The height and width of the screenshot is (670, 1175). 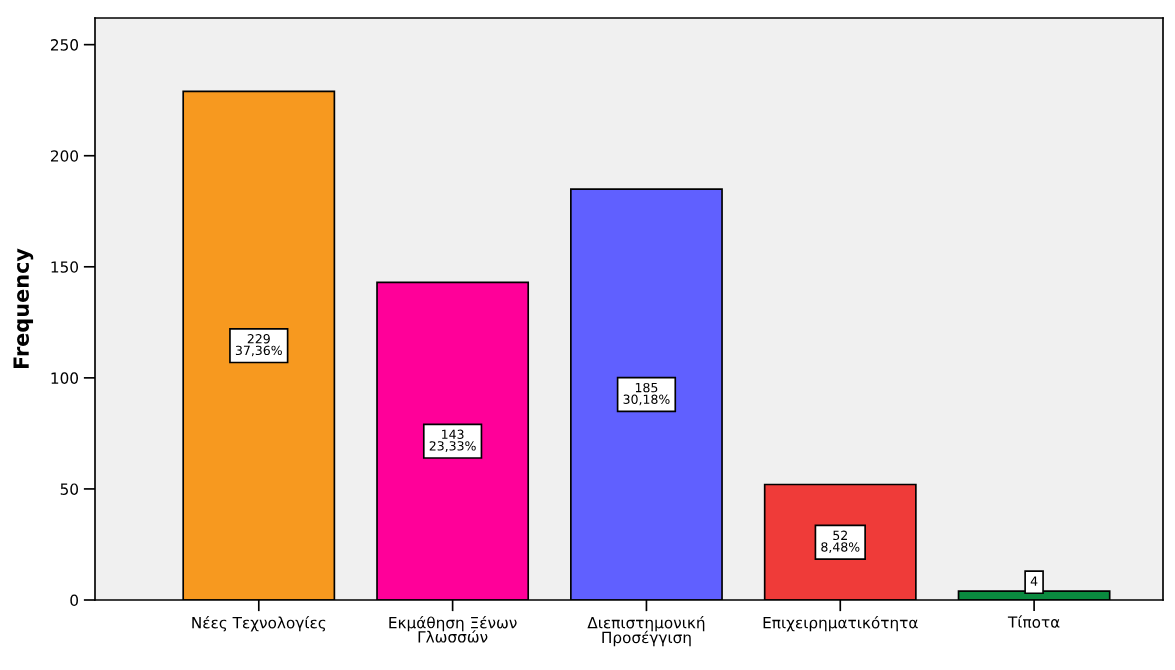 What do you see at coordinates (65, 267) in the screenshot?
I see `y-tick-label: 150` at bounding box center [65, 267].